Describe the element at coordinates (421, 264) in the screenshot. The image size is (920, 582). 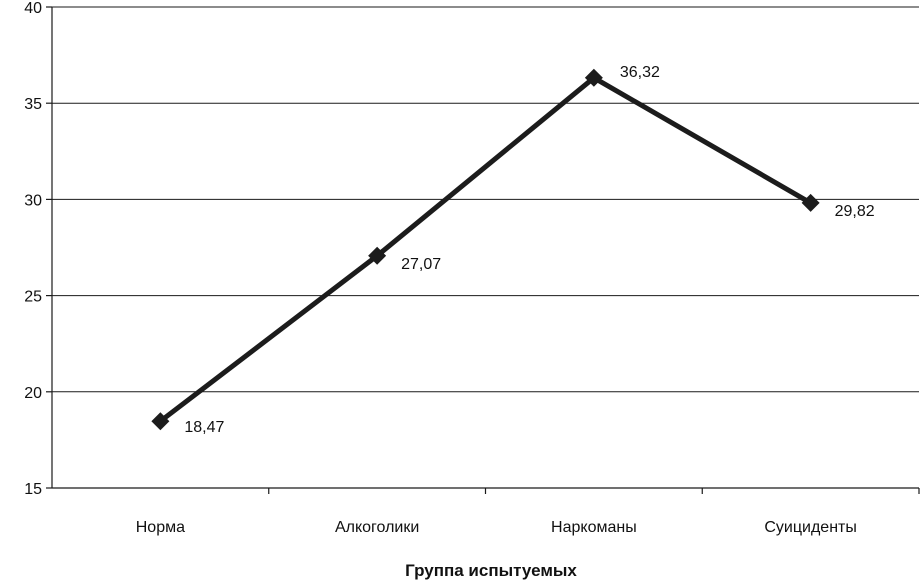
I see `data-label: 27,07` at that location.